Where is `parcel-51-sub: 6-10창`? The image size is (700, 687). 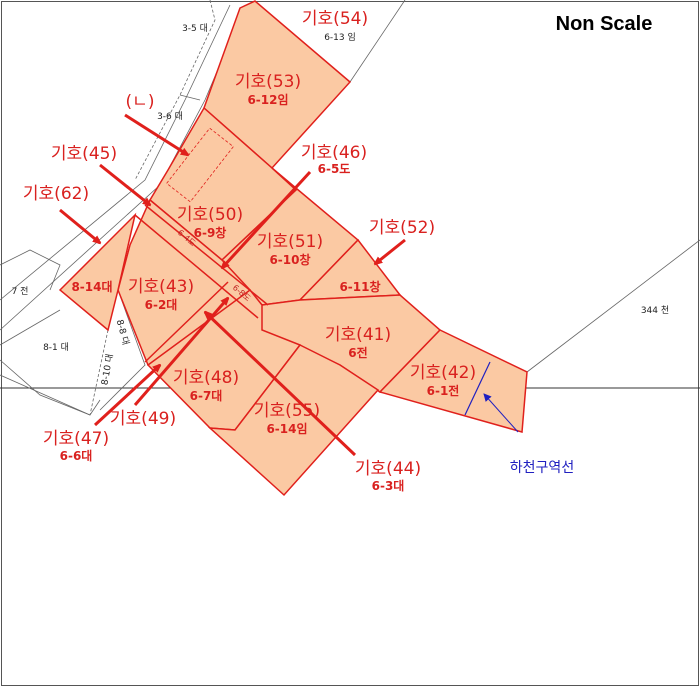
parcel-51-sub: 6-10창 is located at coordinates (289, 259).